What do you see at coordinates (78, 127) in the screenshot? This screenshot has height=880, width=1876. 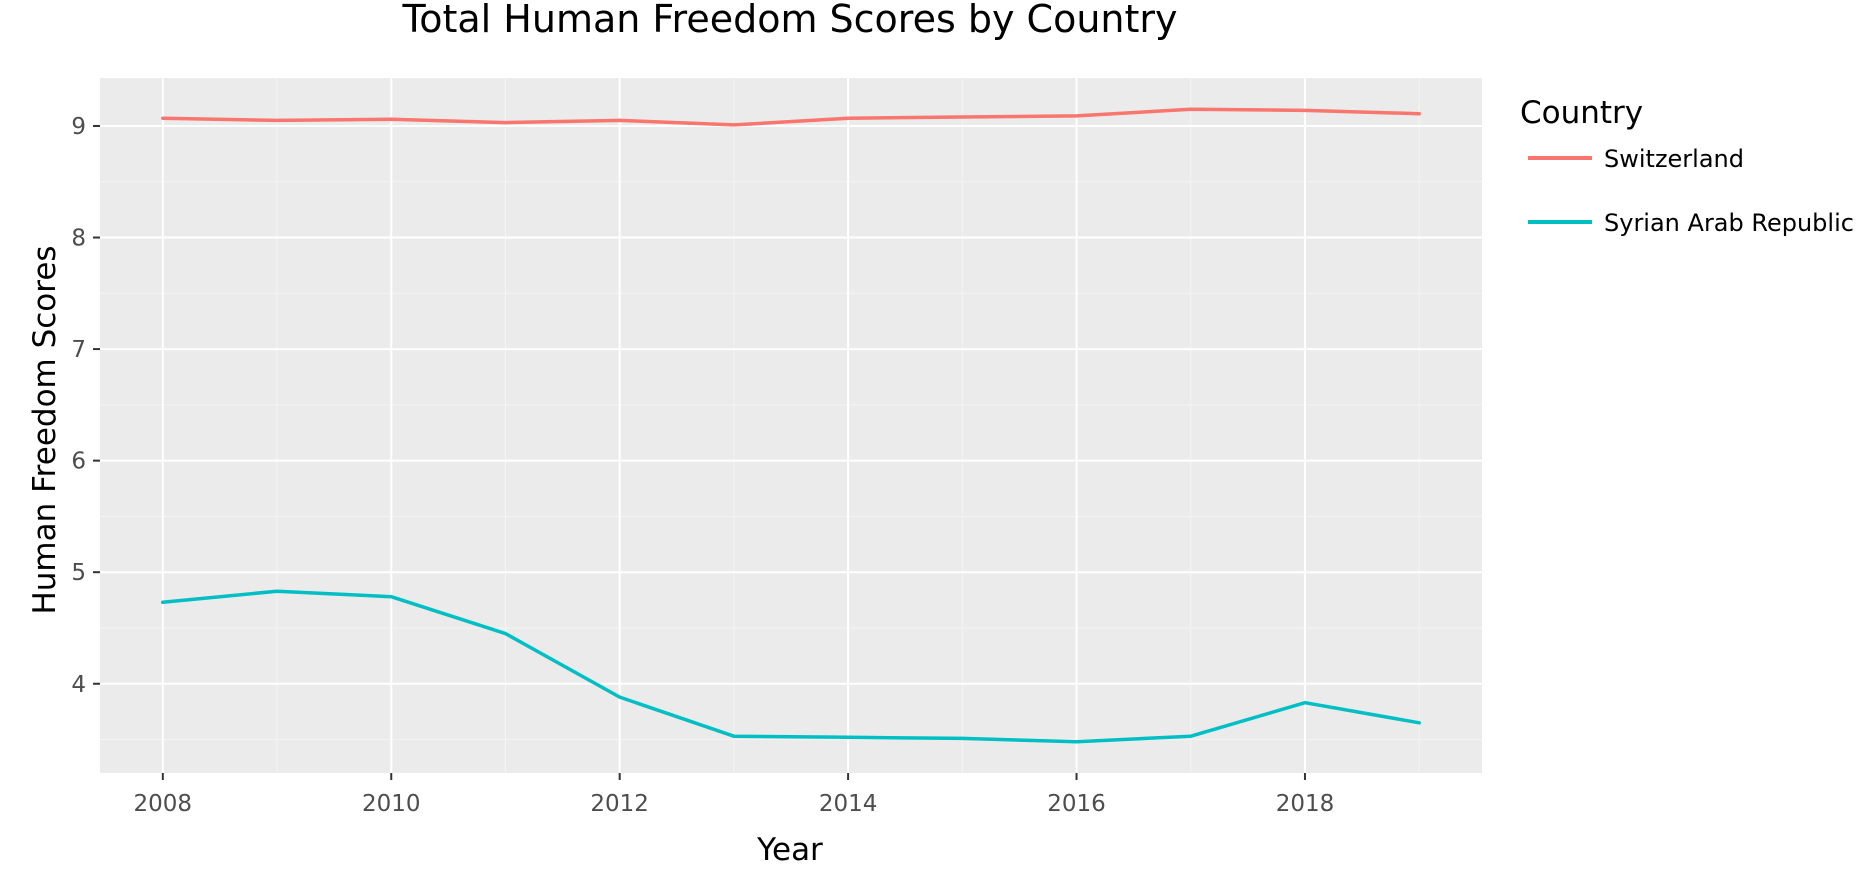 I see `y-tick-label: 9` at bounding box center [78, 127].